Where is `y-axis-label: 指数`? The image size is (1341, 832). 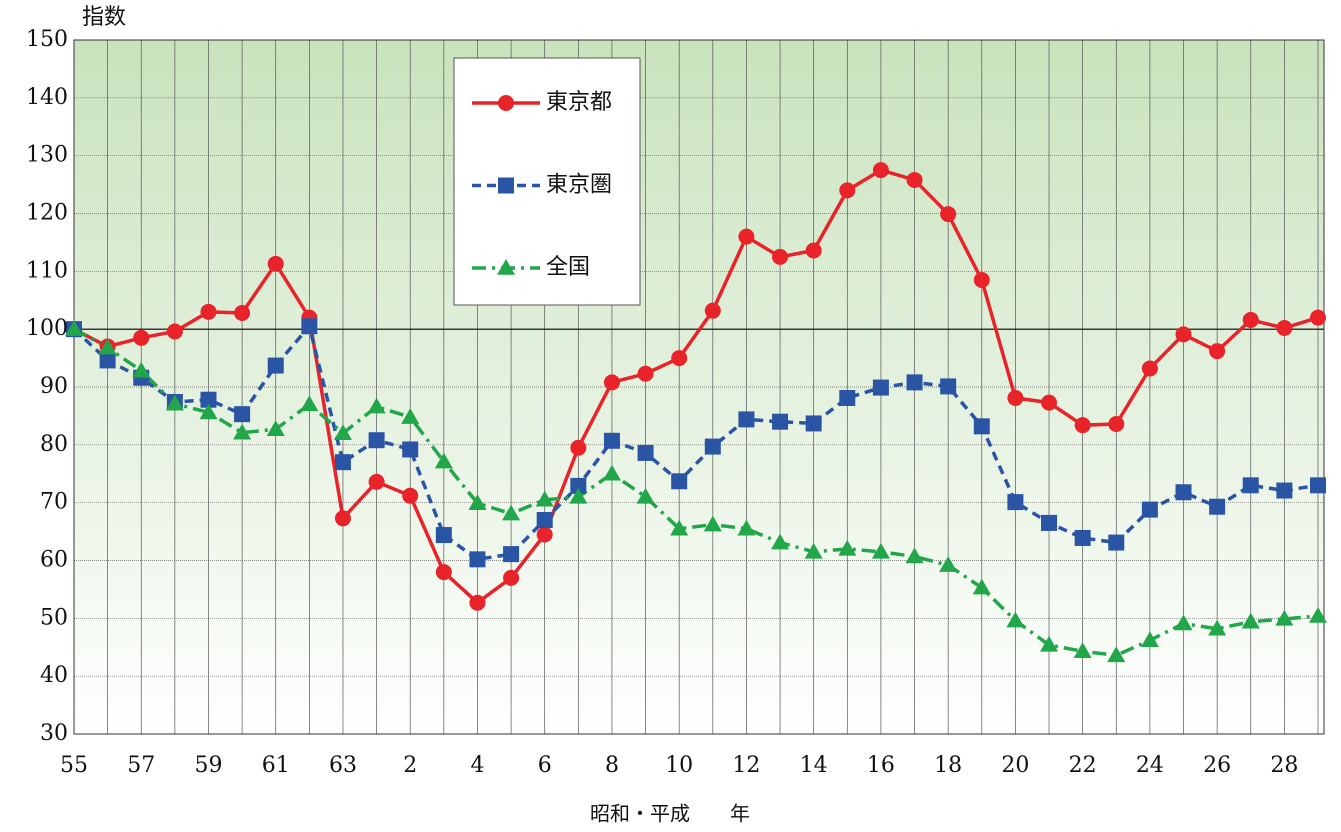
y-axis-label: 指数 is located at coordinates (104, 17).